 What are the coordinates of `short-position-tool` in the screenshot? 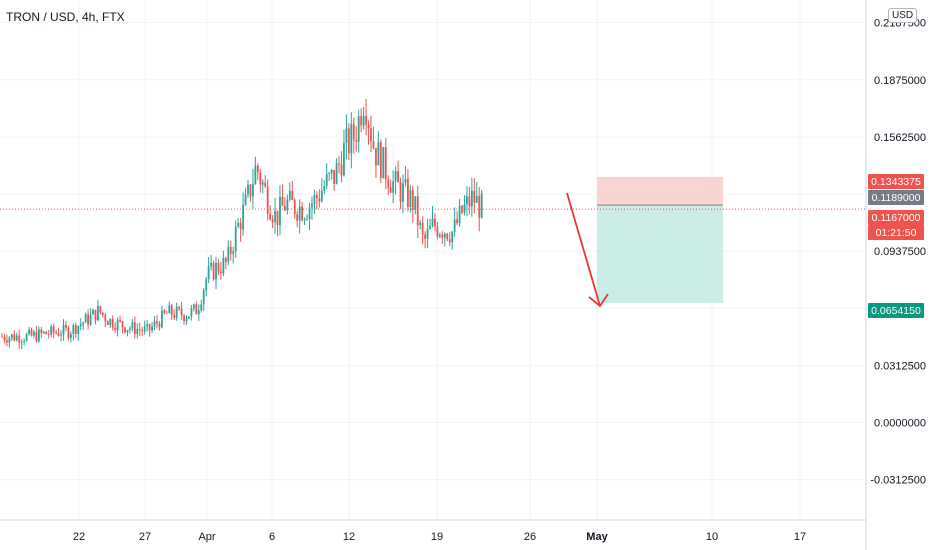 It's located at (660, 239).